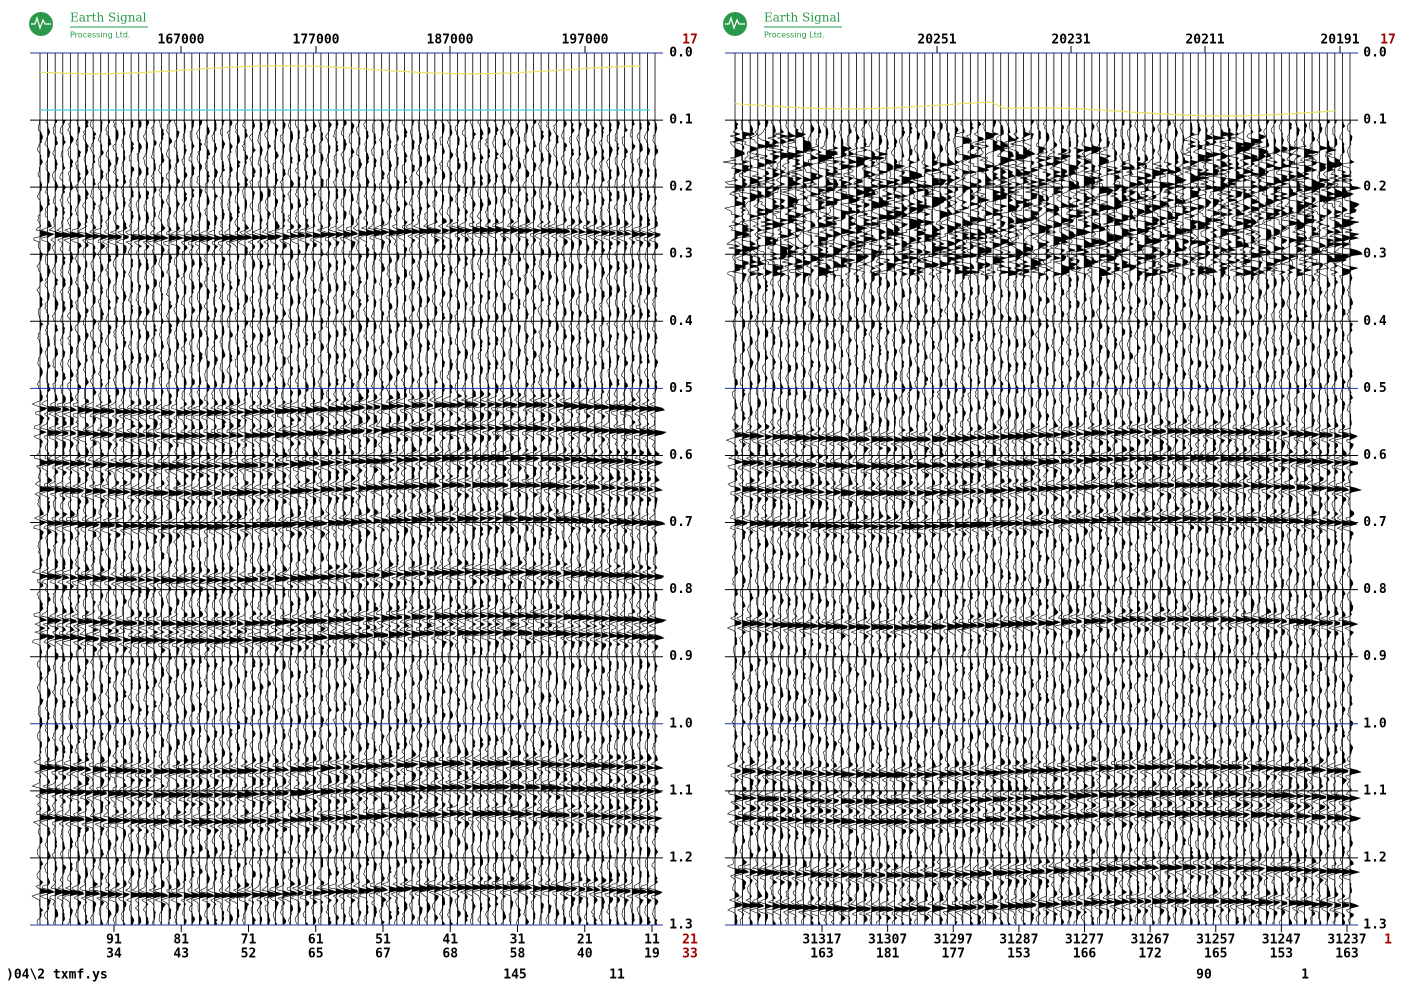  Describe the element at coordinates (1204, 975) in the screenshot. I see `footer-value: 90` at that location.